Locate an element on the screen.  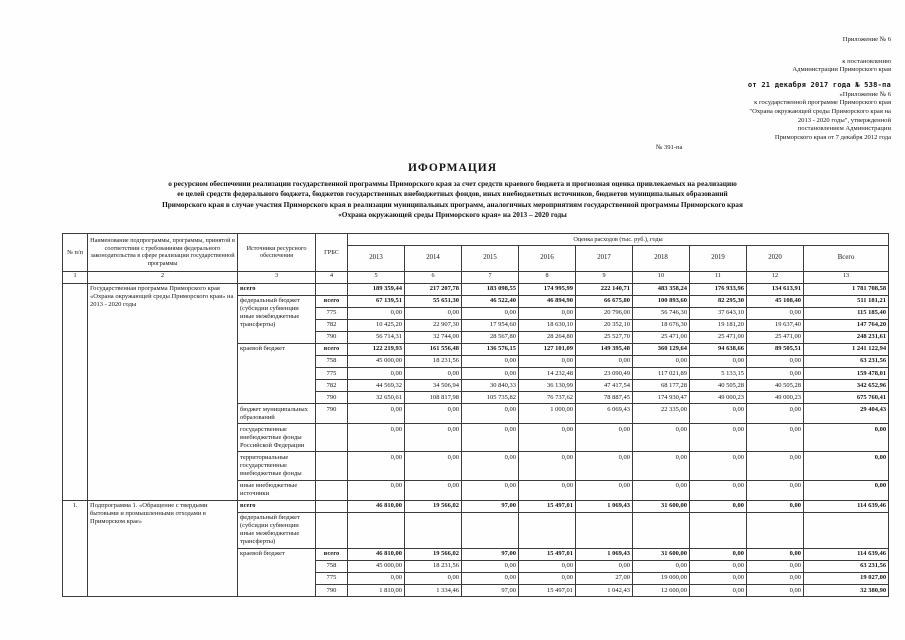
value-cell: 117 021,89 is located at coordinates (661, 374).